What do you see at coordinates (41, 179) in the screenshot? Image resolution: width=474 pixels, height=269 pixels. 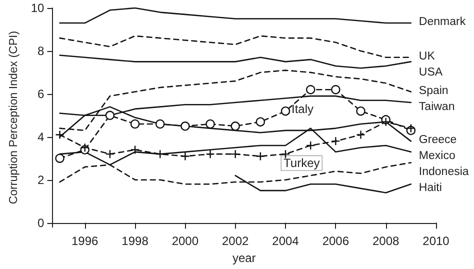 I see `y-tick-label: 2` at bounding box center [41, 179].